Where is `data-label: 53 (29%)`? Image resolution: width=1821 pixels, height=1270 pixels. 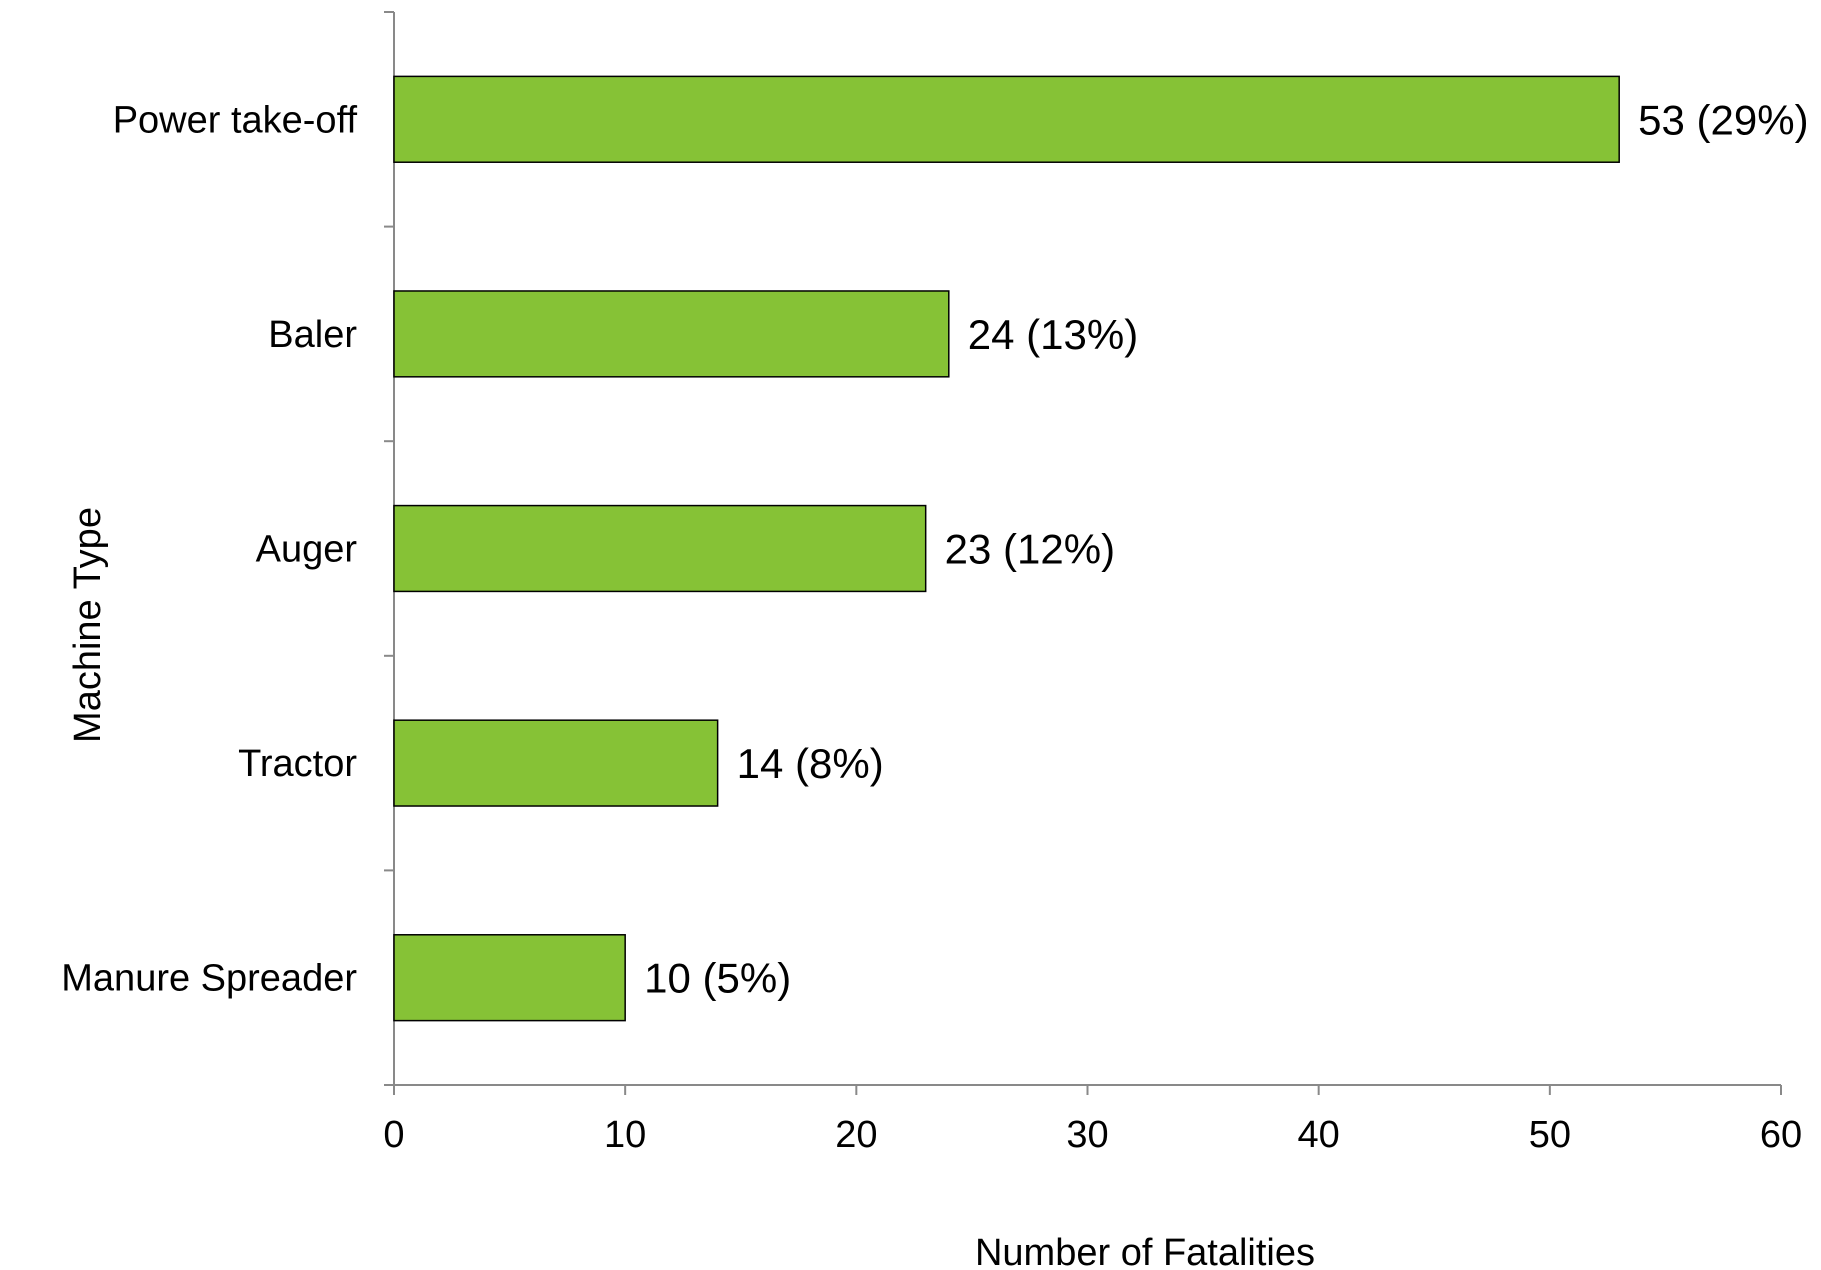
data-label: 53 (29%) is located at coordinates (1723, 119).